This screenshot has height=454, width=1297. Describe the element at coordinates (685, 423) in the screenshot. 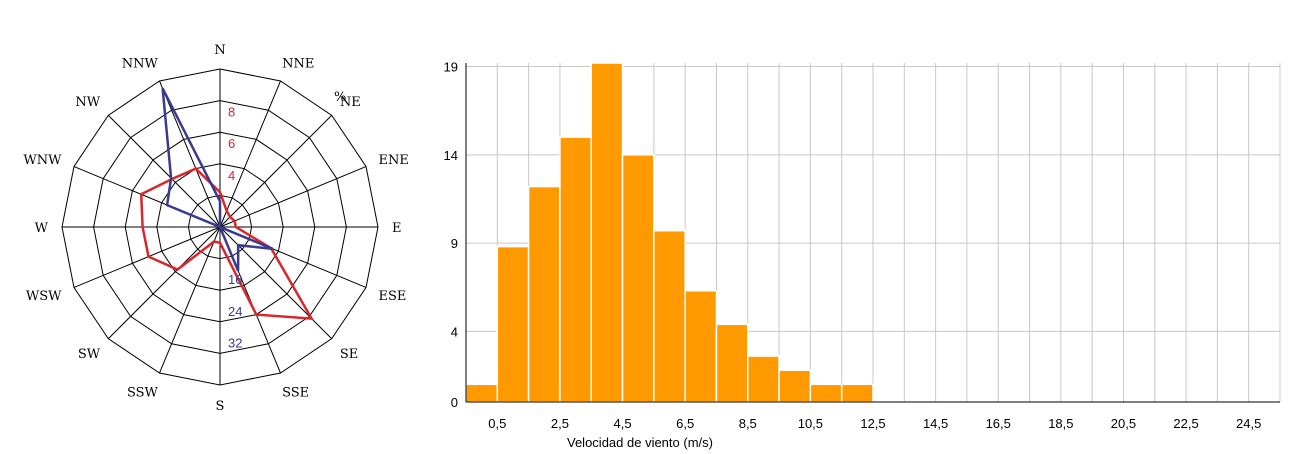

I see `x-tick-label: 6,5` at that location.